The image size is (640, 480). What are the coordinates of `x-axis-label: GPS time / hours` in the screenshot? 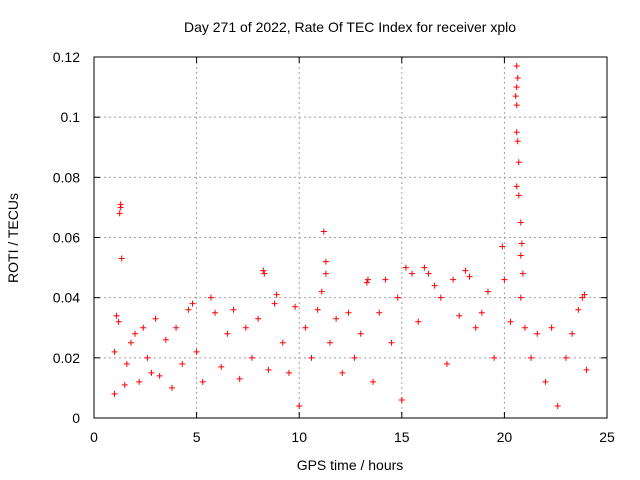 It's located at (350, 465).